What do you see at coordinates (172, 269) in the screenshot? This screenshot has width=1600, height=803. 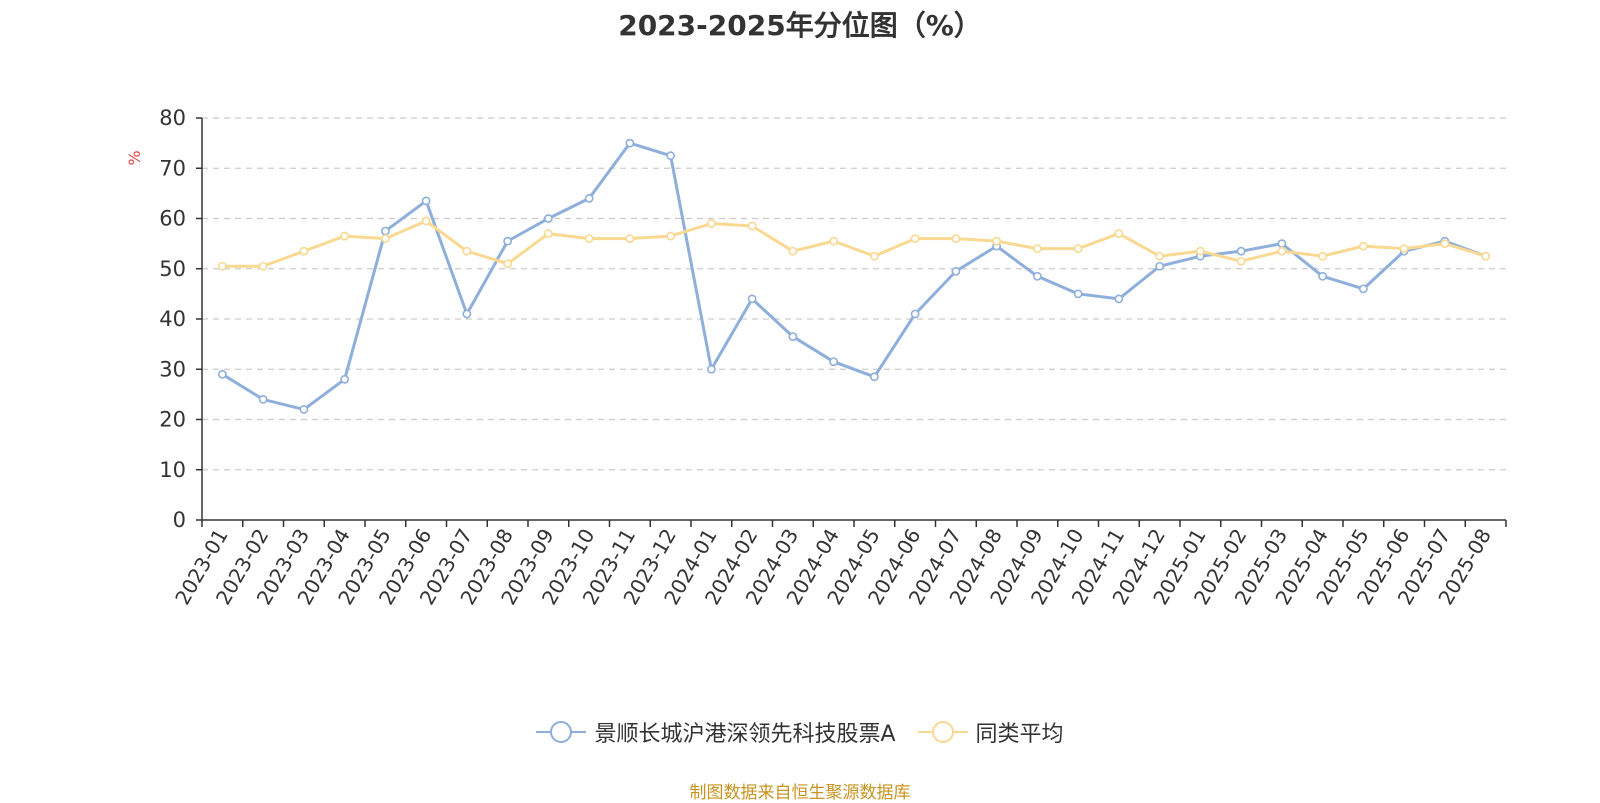 I see `y-tick-label: 50` at bounding box center [172, 269].